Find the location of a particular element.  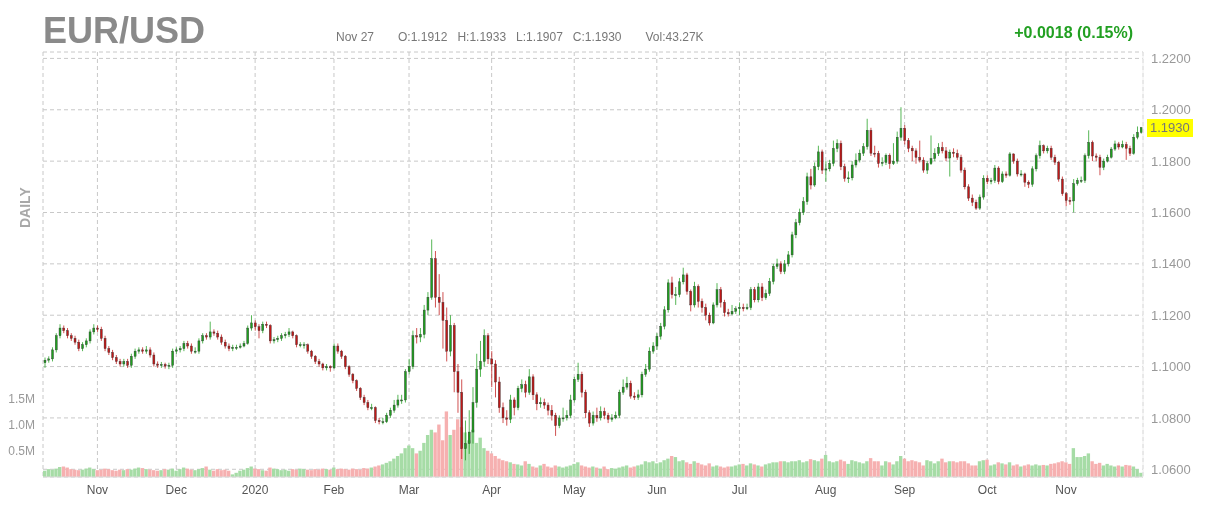

x-tick-label: Apr is located at coordinates (491, 489).